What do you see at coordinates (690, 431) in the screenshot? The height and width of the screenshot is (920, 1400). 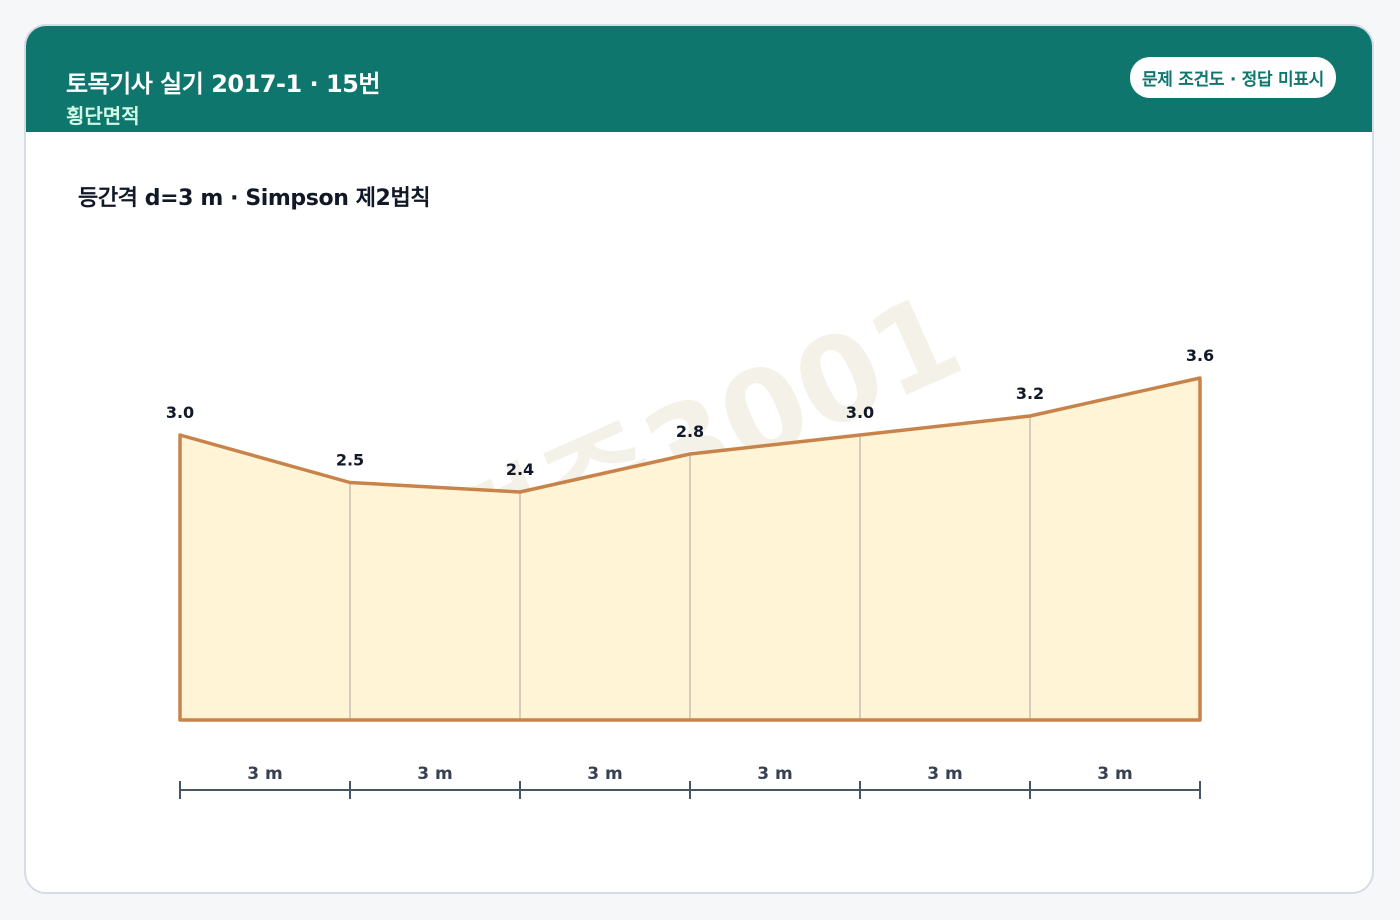 I see `height-label: 2.8` at bounding box center [690, 431].